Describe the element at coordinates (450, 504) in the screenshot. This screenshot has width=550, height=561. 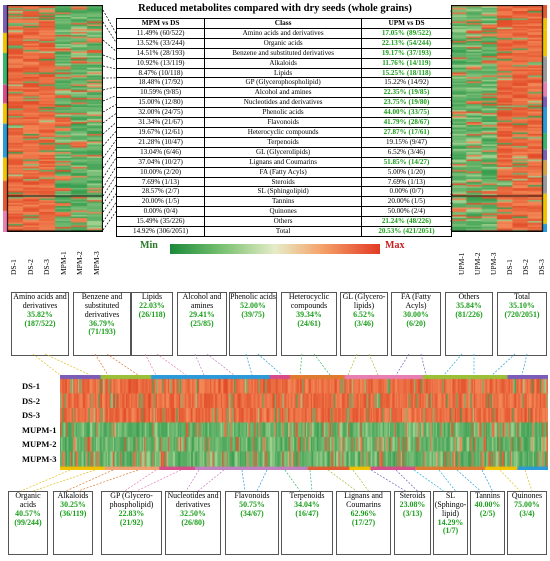
I see `class-box-name: SL (Sphingo-lipid)` at that location.